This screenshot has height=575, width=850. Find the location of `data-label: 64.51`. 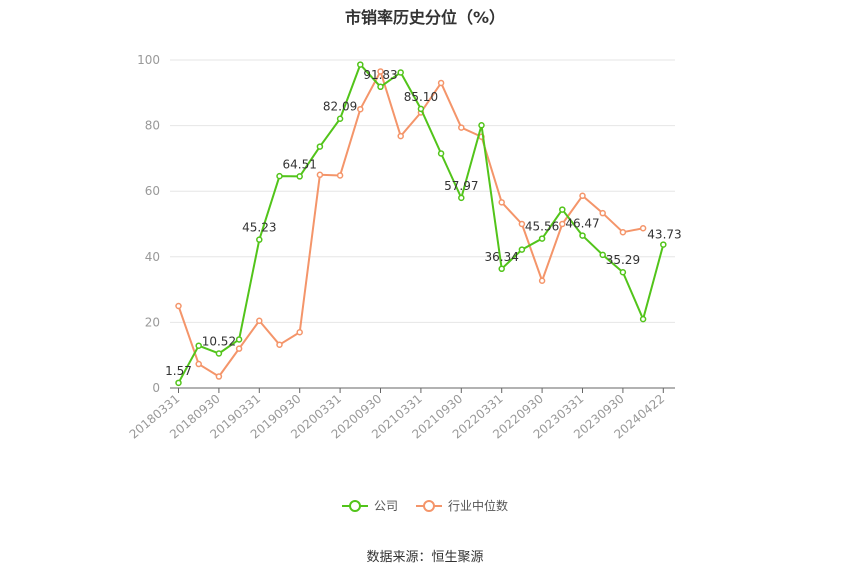

data-label: 64.51 is located at coordinates (300, 164).